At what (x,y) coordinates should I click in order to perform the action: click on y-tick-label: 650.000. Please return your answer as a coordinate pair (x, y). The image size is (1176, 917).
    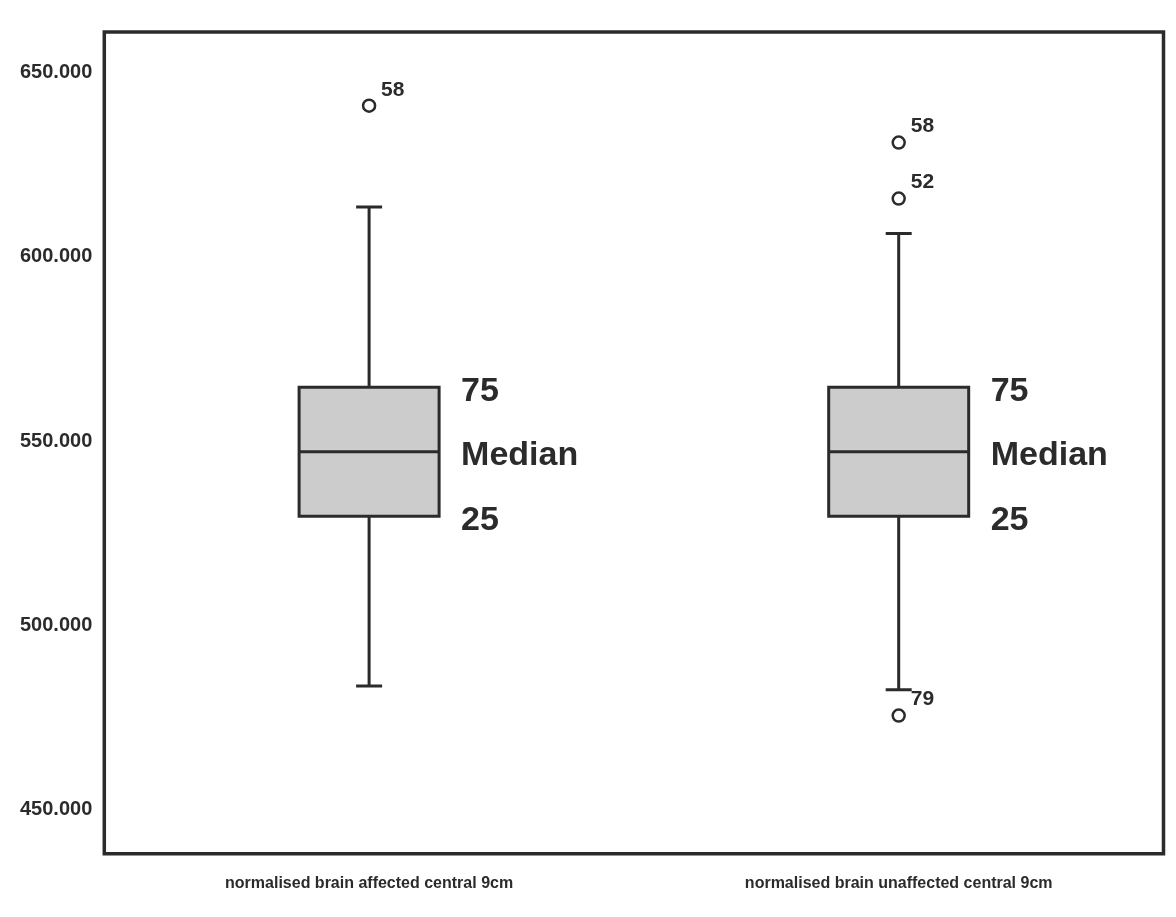
    Looking at the image, I should click on (56, 71).